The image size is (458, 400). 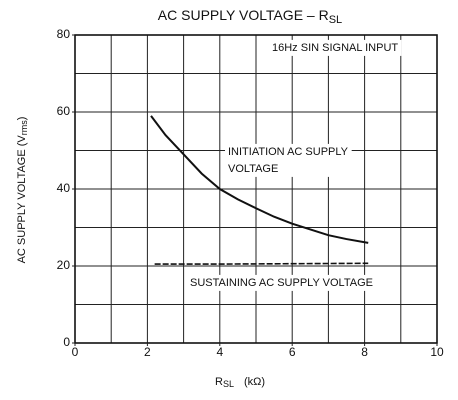 I want to click on annotation-text: 16Hz SIN SIGNAL INPUT, so click(x=335, y=48).